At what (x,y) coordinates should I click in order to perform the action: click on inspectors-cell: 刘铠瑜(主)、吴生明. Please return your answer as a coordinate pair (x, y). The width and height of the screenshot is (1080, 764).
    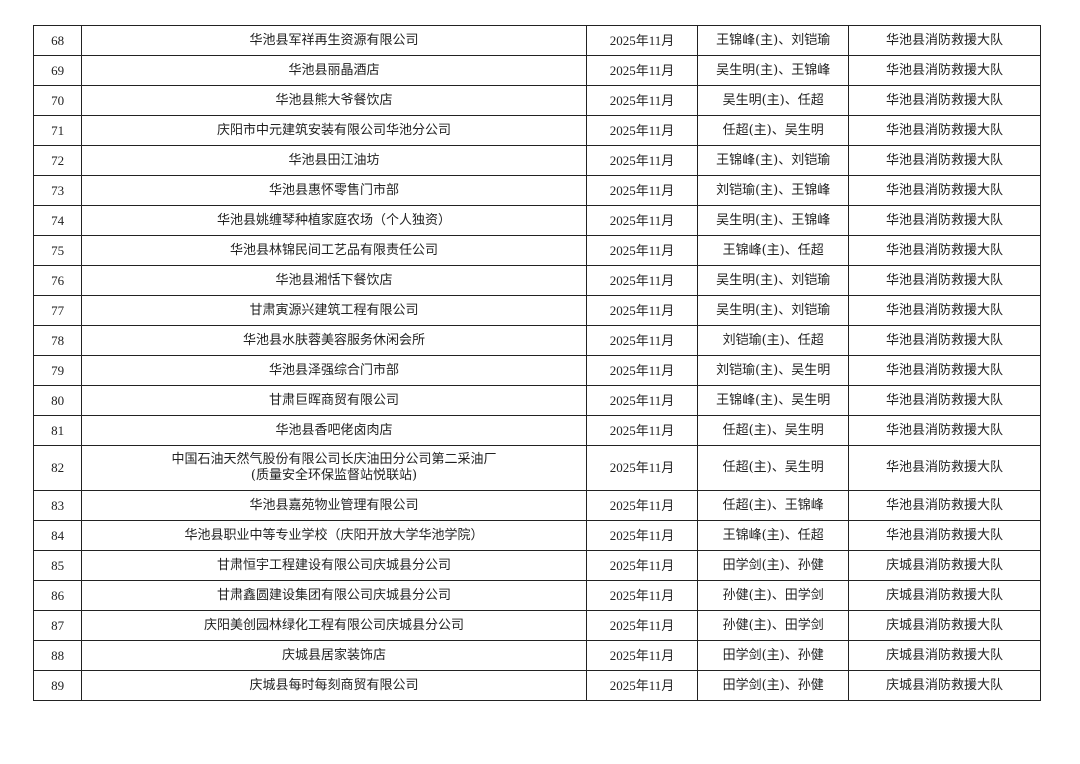
    Looking at the image, I should click on (773, 370).